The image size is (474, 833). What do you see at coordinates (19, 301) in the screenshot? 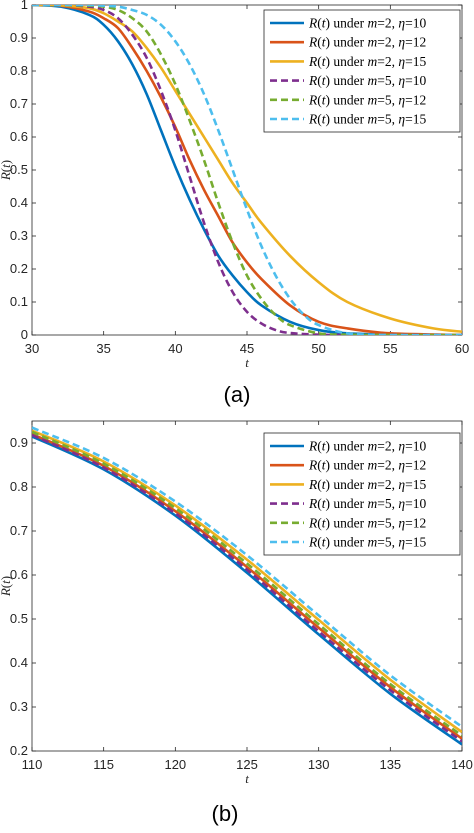
I see `y-tick-label: 0.1` at bounding box center [19, 301].